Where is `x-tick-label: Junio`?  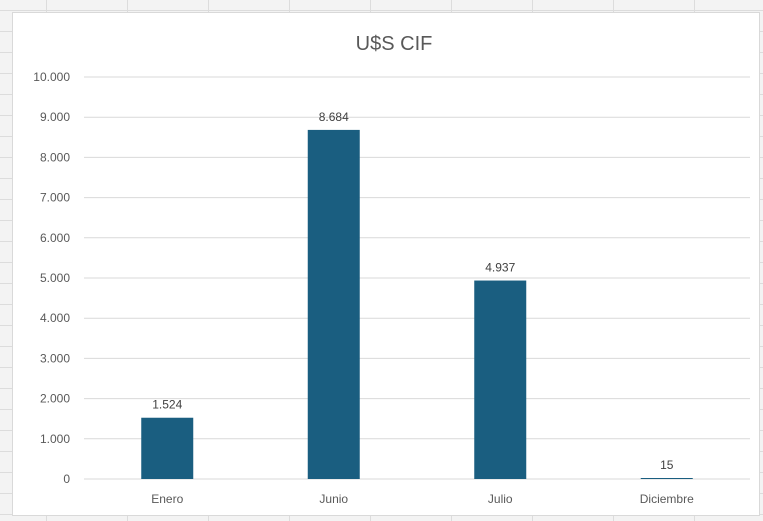
x-tick-label: Junio is located at coordinates (333, 499).